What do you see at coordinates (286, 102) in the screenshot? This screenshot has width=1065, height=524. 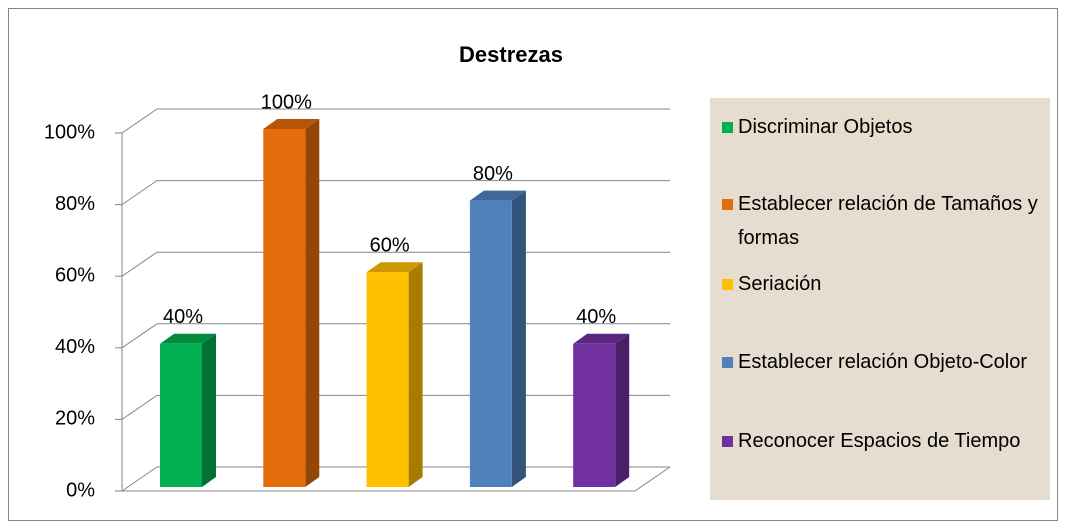 I see `value-label: 100%` at bounding box center [286, 102].